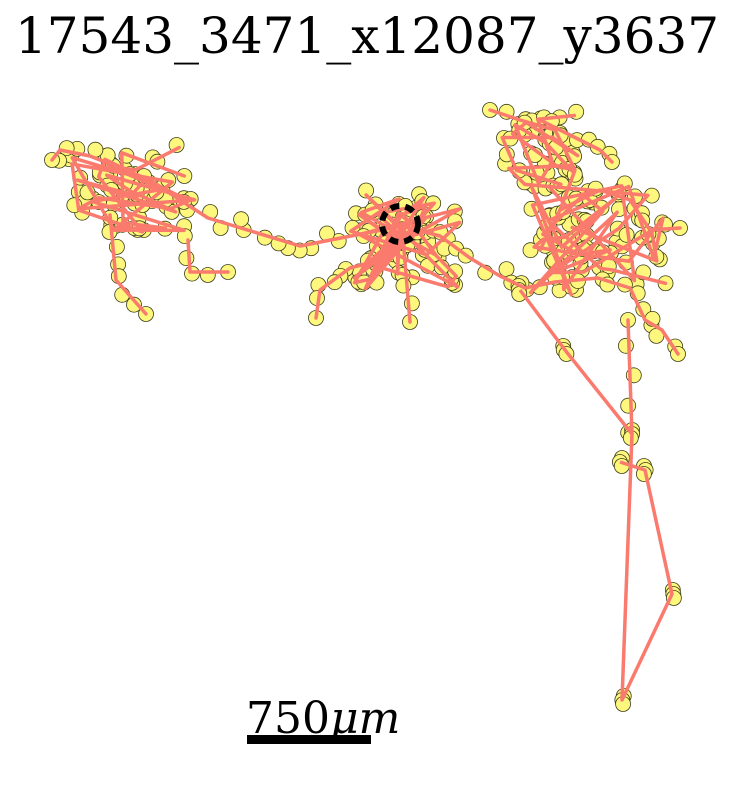  I want to click on track-segment-mid-sub, so click(406, 274).